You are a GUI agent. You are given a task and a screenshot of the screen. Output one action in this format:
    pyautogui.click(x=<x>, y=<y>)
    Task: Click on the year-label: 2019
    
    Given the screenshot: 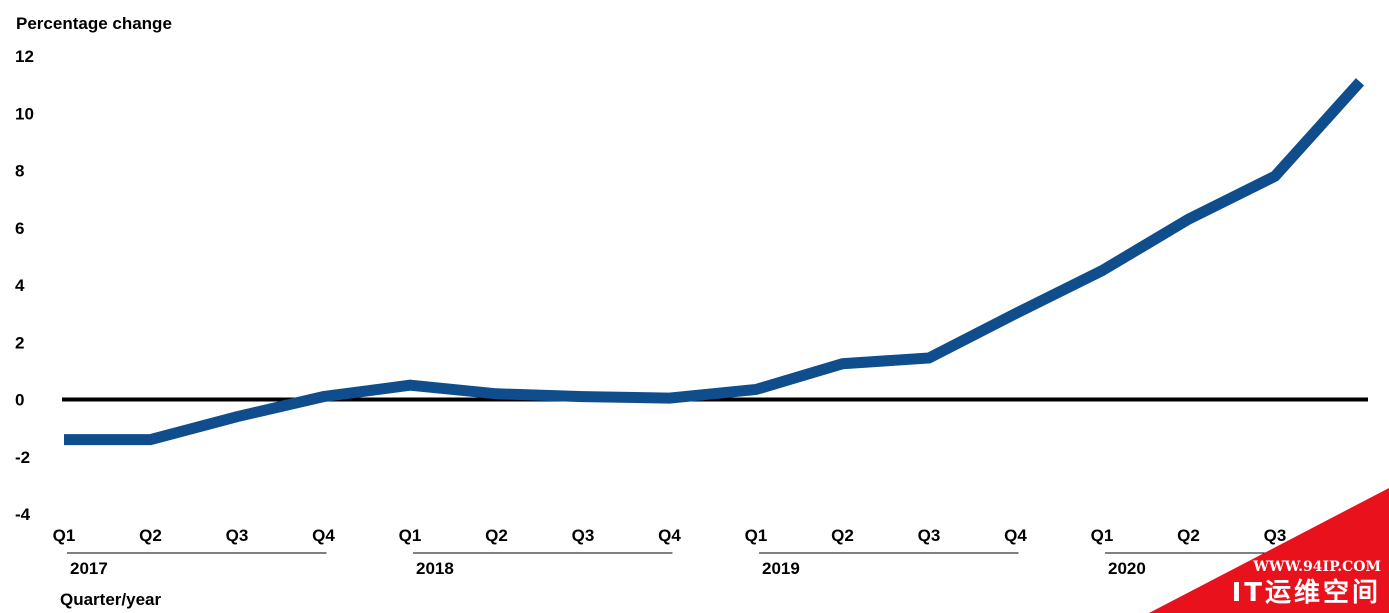 What is the action you would take?
    pyautogui.click(x=781, y=568)
    